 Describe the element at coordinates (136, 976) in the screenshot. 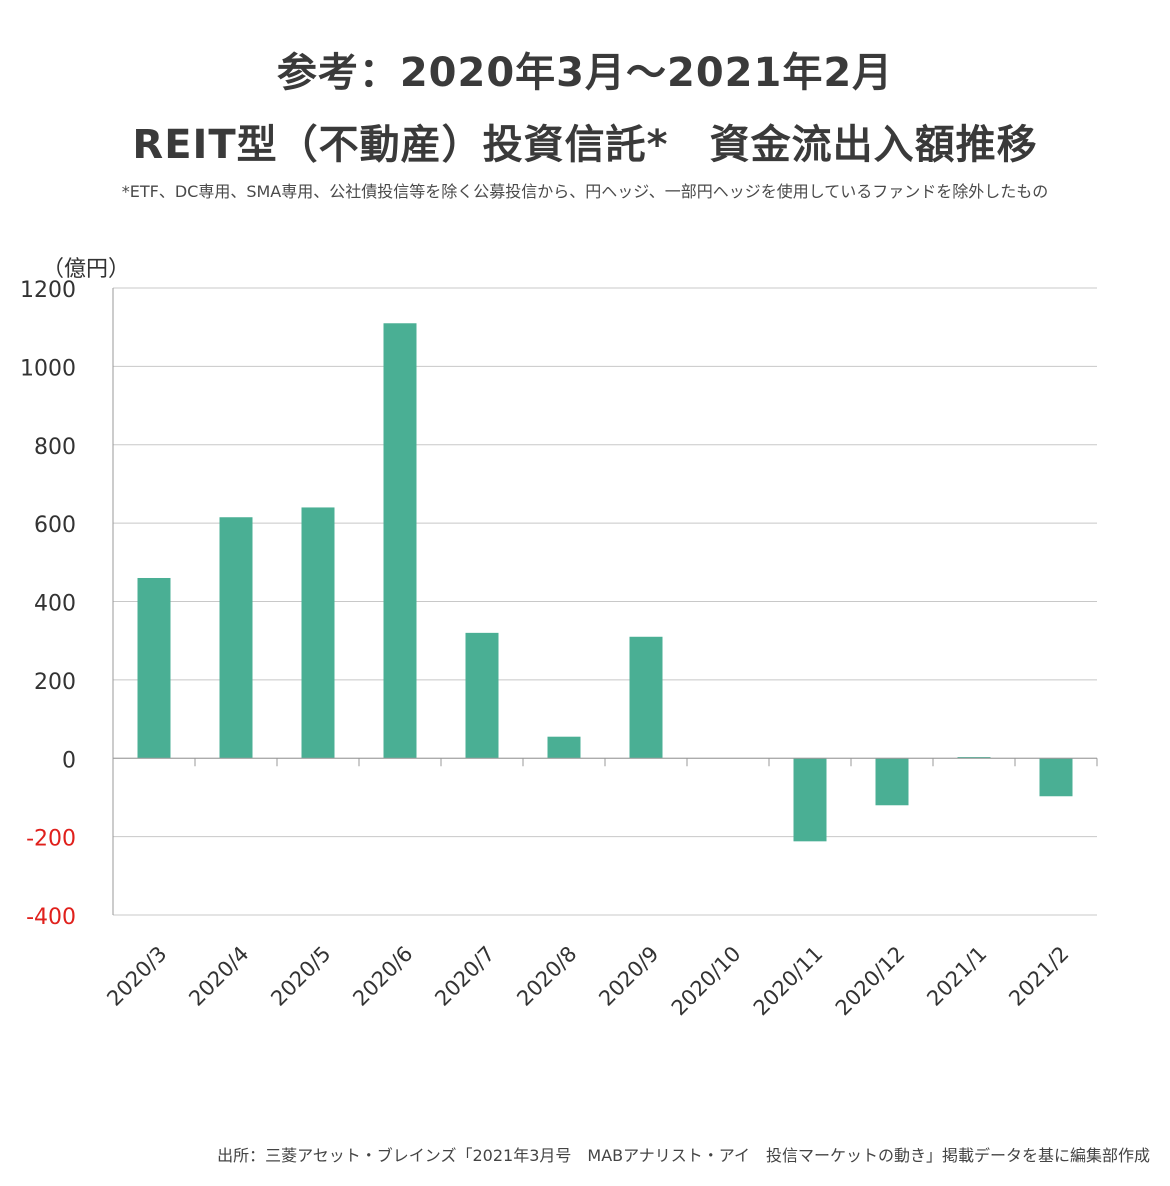

I see `x-tick-label: 2020/3` at that location.